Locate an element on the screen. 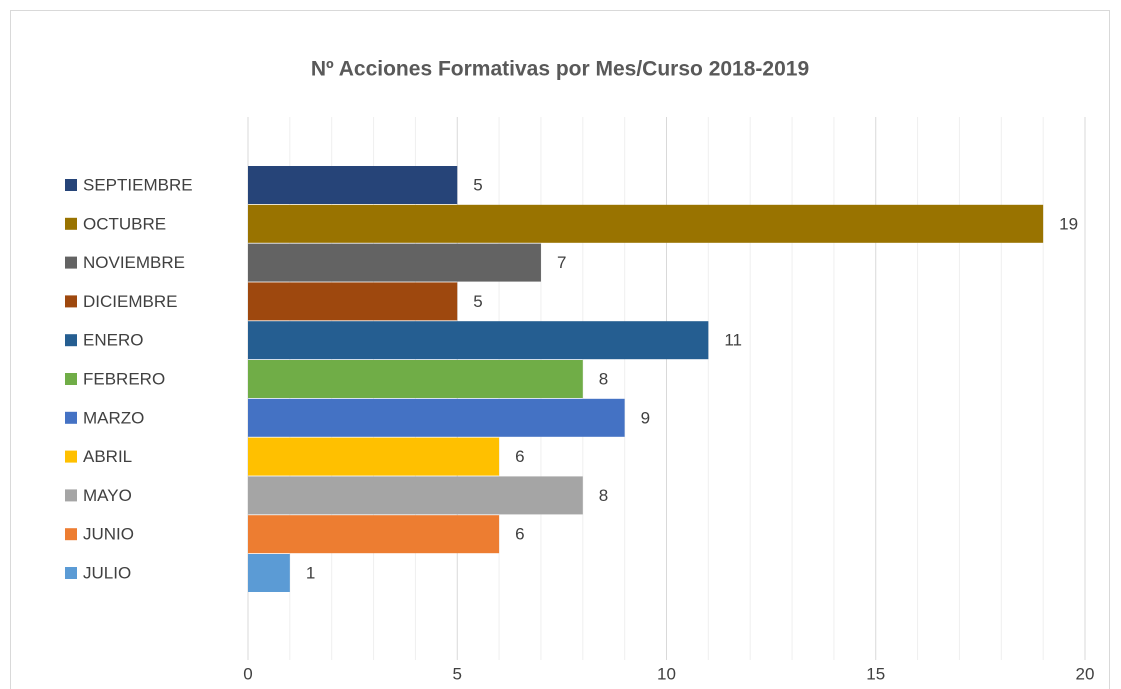  data-label: 19 is located at coordinates (1068, 223).